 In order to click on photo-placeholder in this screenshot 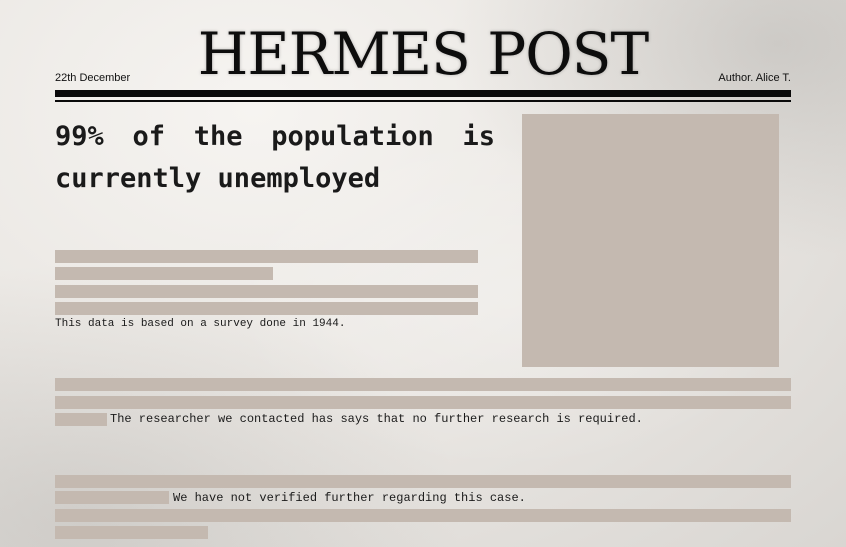, I will do `click(650, 240)`.